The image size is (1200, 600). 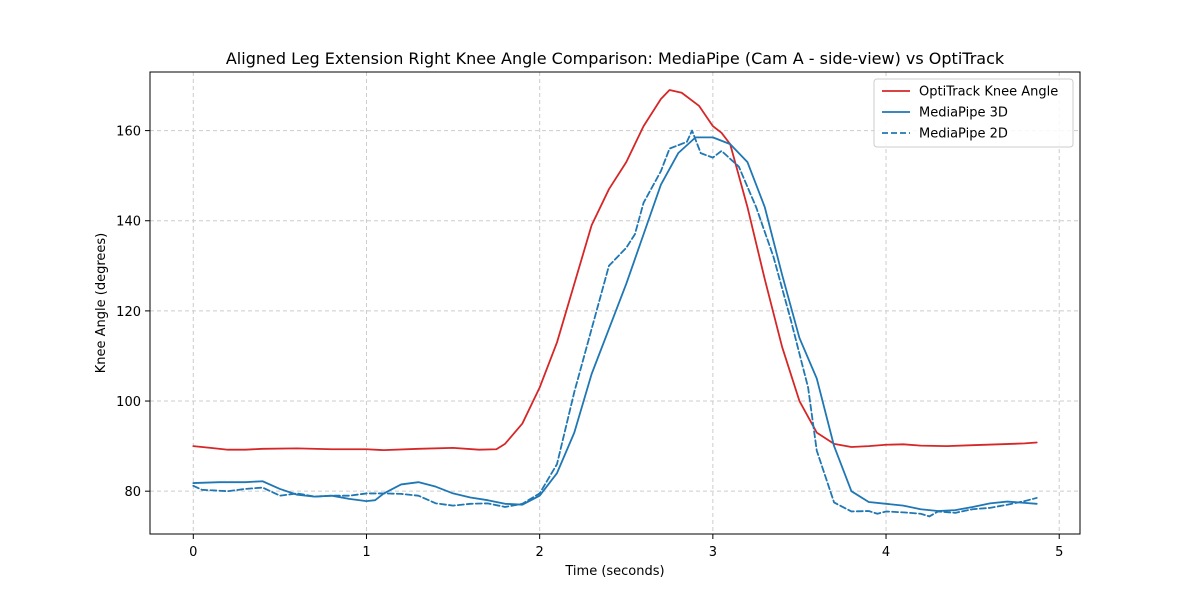 What do you see at coordinates (988, 92) in the screenshot?
I see `legend-label: OptiTrack Knee Angle` at bounding box center [988, 92].